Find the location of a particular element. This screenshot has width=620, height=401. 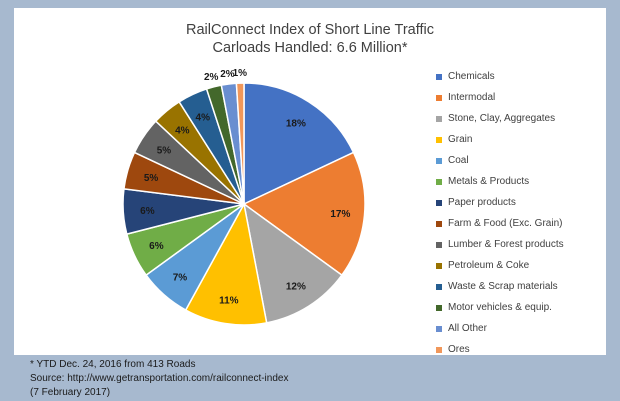

slice-label-0: 18% is located at coordinates (296, 123).